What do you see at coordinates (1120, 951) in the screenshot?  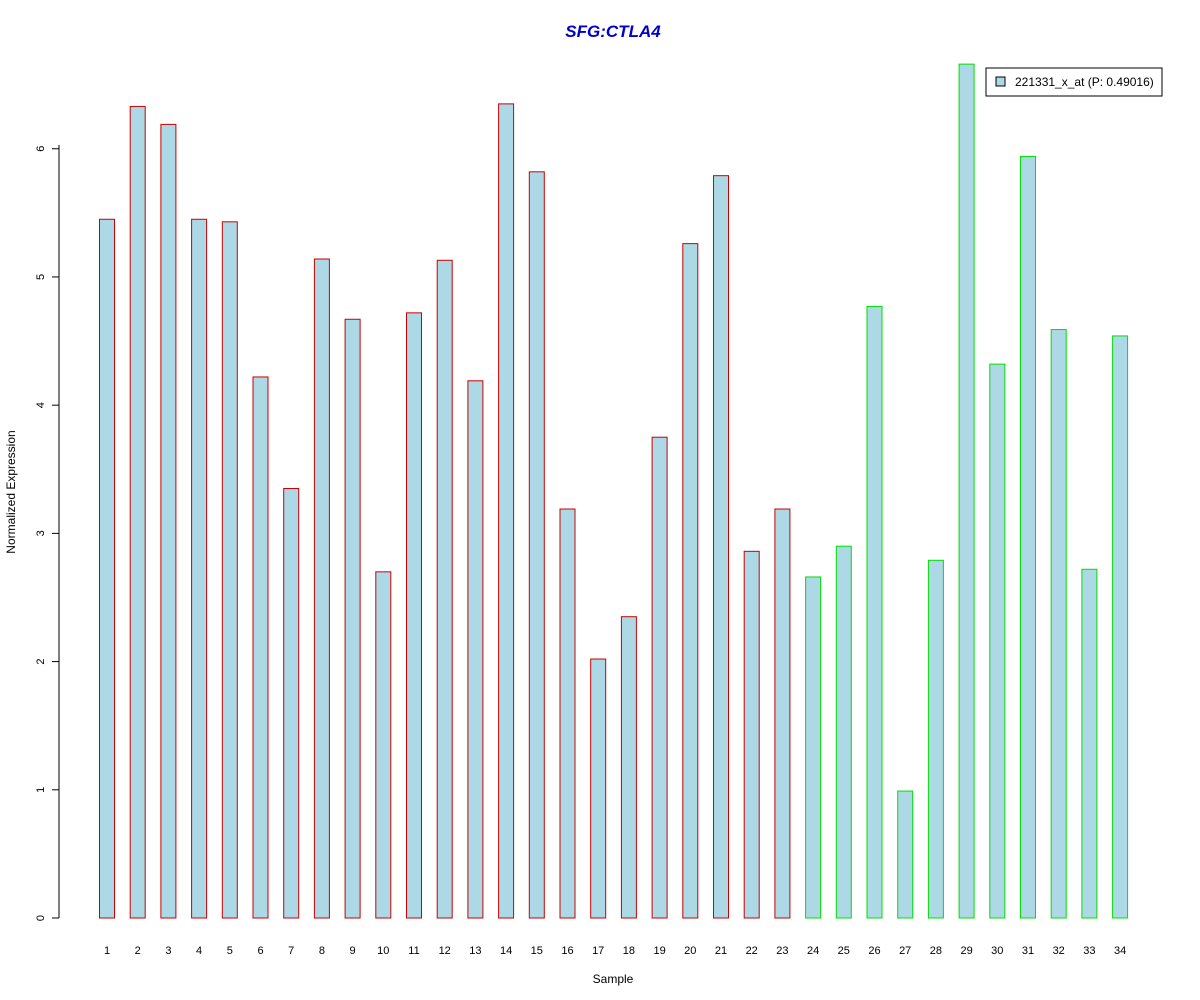 I see `x-tick-label: 34` at bounding box center [1120, 951].